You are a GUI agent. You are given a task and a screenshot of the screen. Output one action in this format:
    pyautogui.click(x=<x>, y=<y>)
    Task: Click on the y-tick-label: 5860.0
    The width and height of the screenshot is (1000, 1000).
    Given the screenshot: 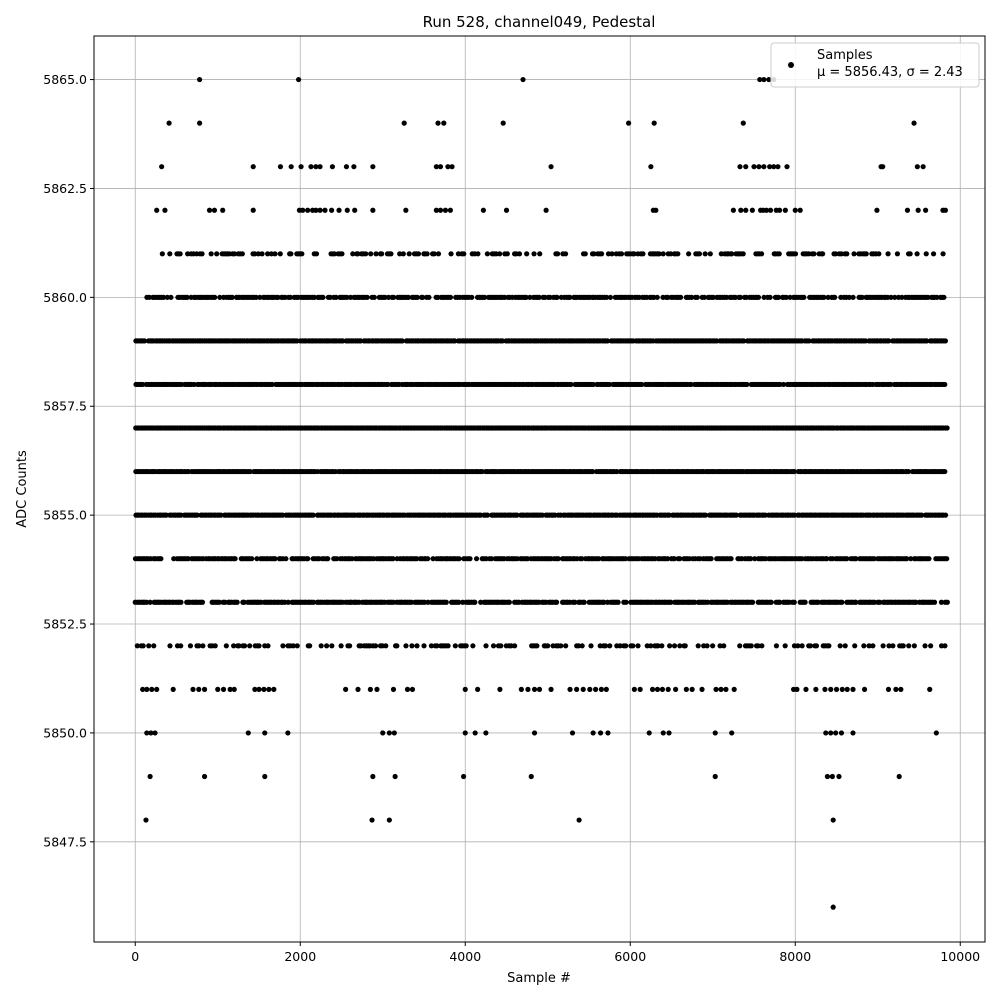 What is the action you would take?
    pyautogui.click(x=65, y=297)
    